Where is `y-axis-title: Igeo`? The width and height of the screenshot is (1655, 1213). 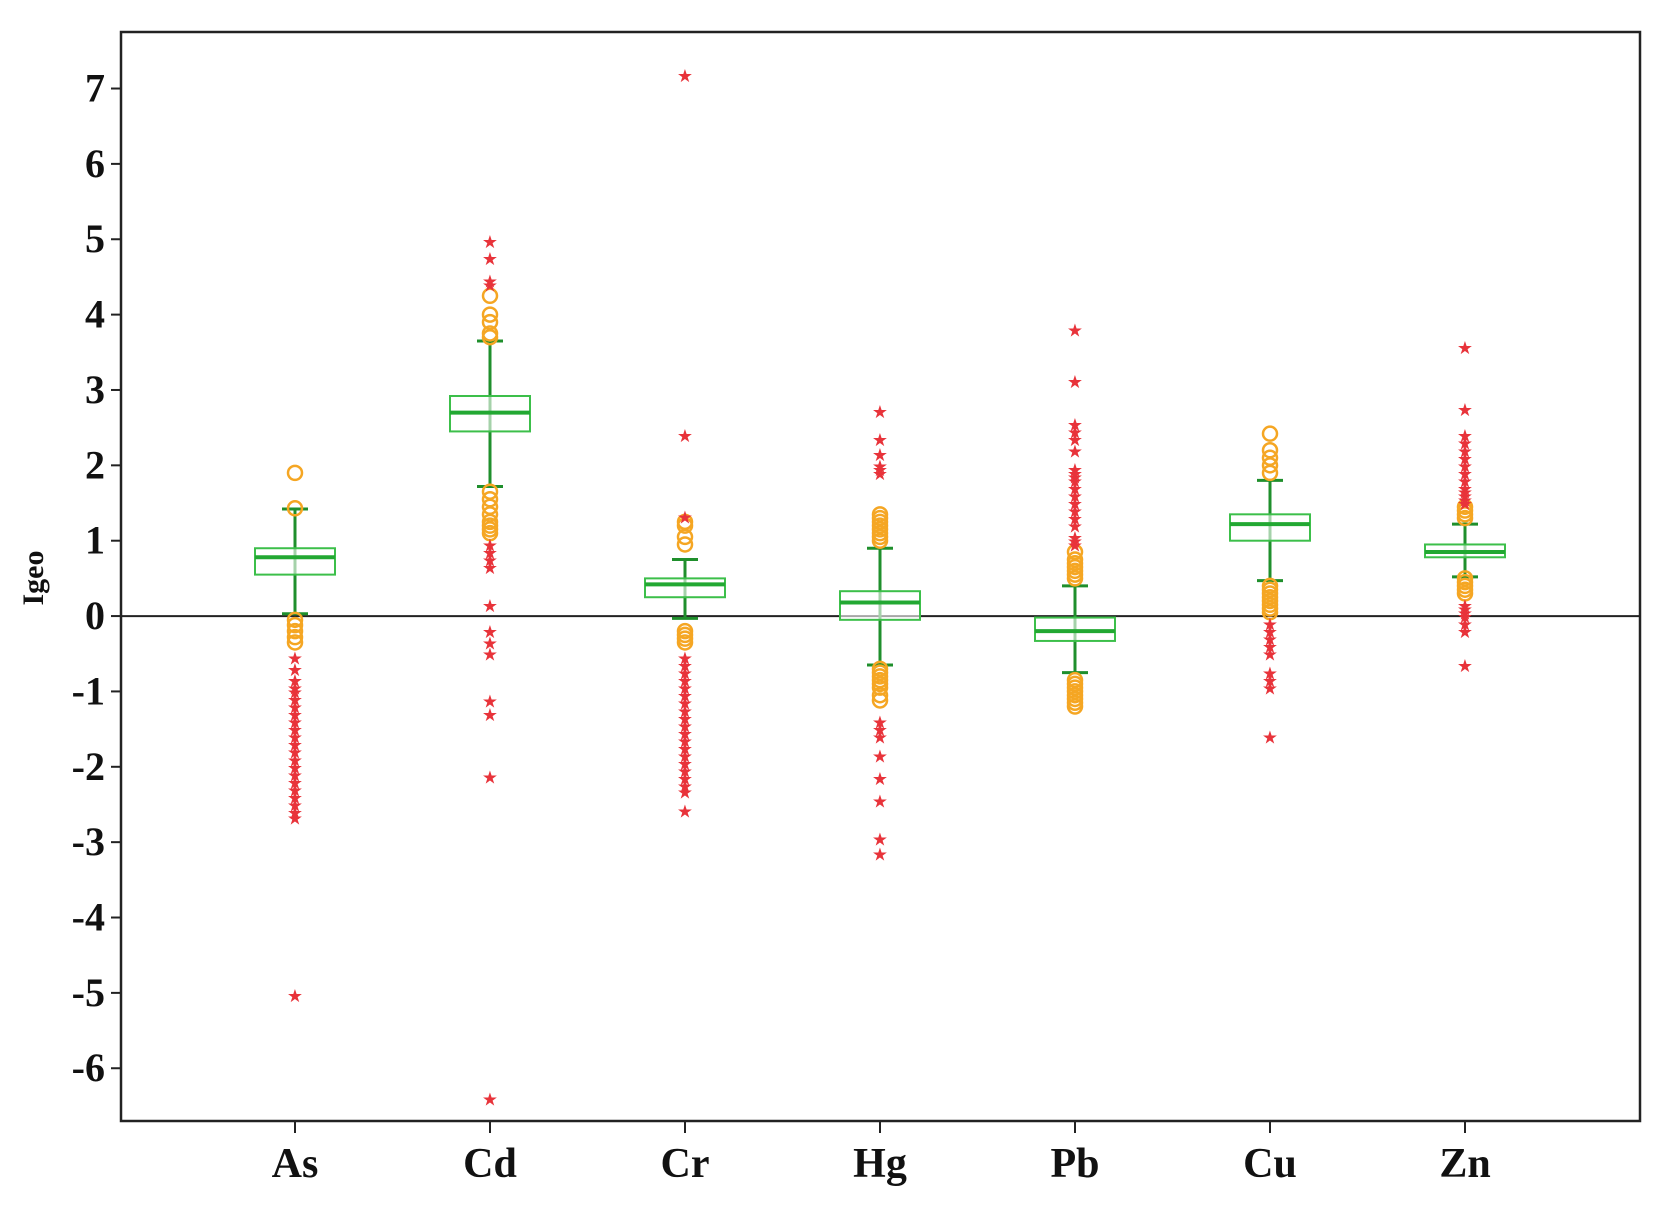 y-axis-title: Igeo is located at coordinates (33, 578).